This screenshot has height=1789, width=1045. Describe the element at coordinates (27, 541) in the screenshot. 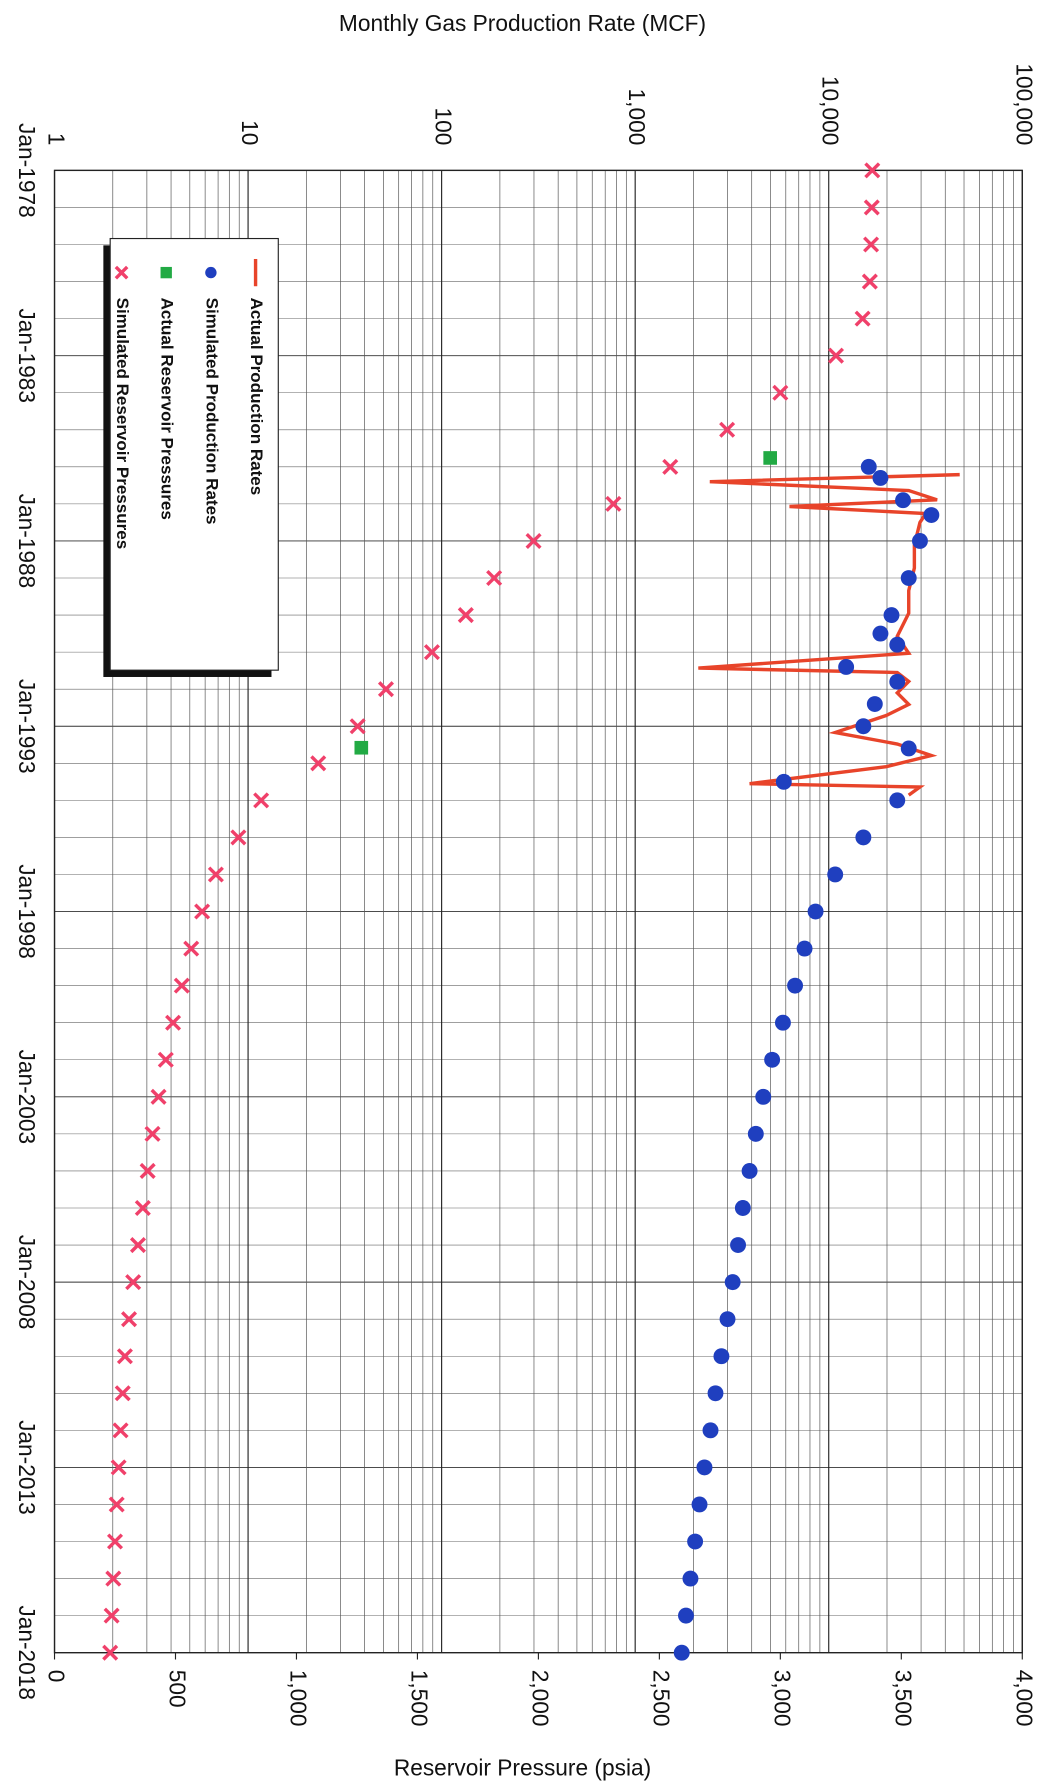

I see `x-tick-label: Jan-1988` at that location.